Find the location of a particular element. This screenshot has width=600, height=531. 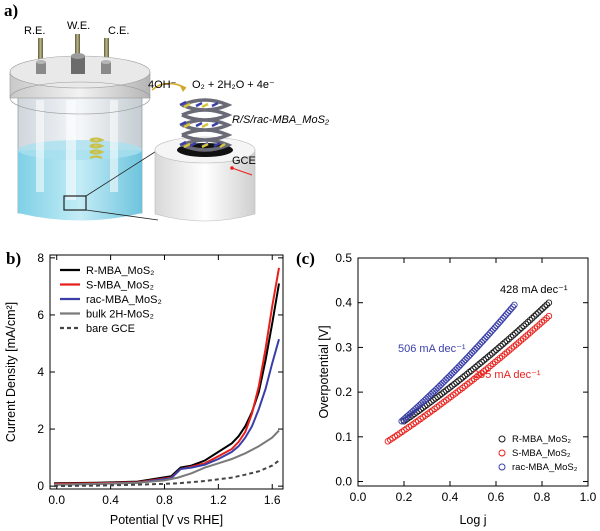

panel-c-y-tick-label: 0.0 is located at coordinates (343, 482).